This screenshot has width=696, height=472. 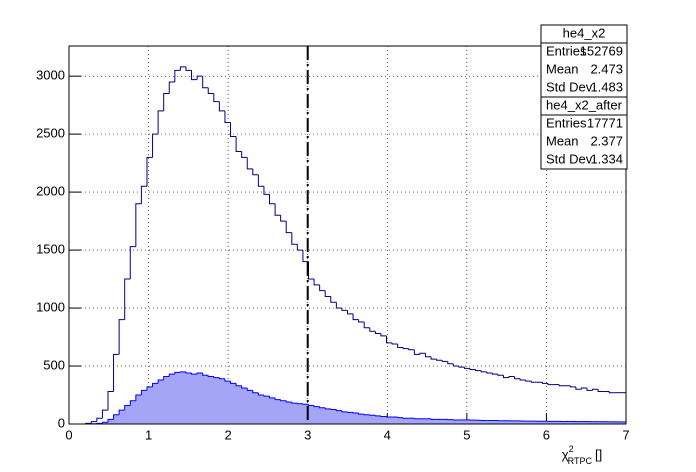 What do you see at coordinates (228, 434) in the screenshot?
I see `x-tick-label: 2` at bounding box center [228, 434].